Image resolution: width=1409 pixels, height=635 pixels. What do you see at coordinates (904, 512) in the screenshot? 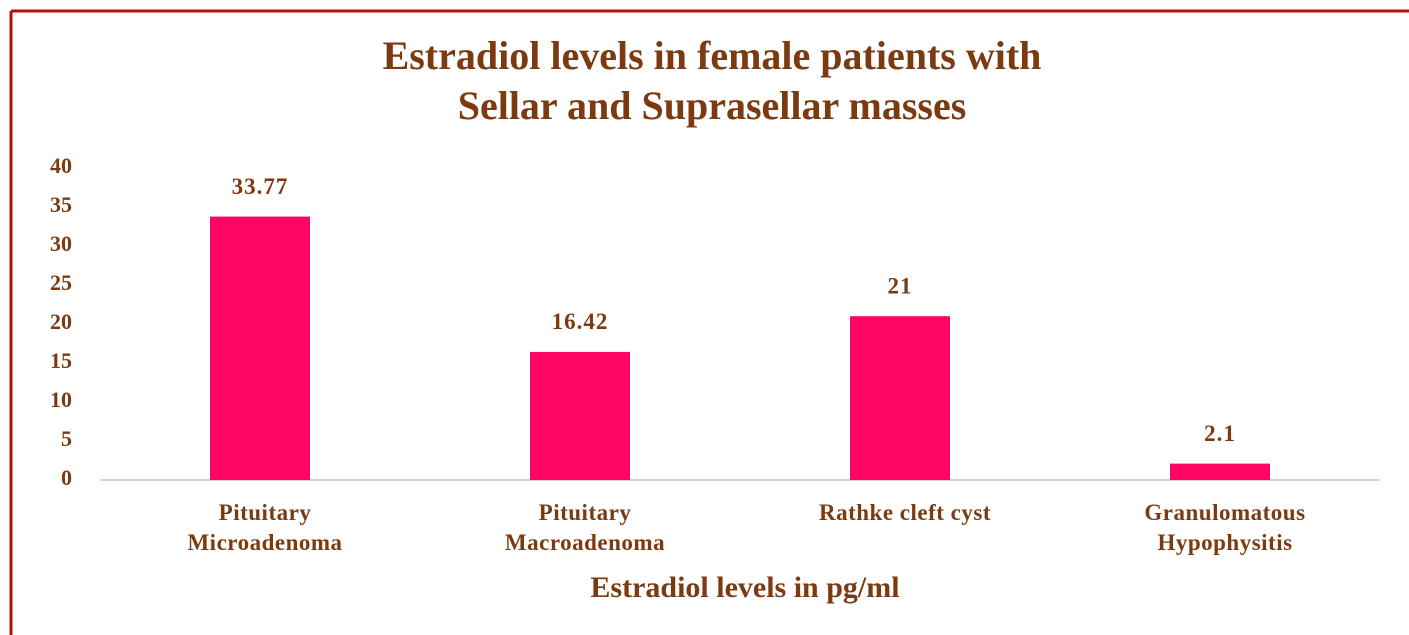
I see `x-tick-label: Rathke cleft cyst` at bounding box center [904, 512].